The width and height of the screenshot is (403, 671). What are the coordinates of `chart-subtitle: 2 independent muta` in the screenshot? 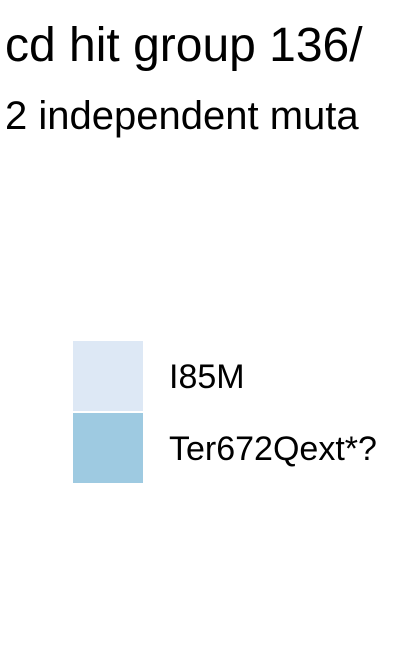 It's located at (182, 116).